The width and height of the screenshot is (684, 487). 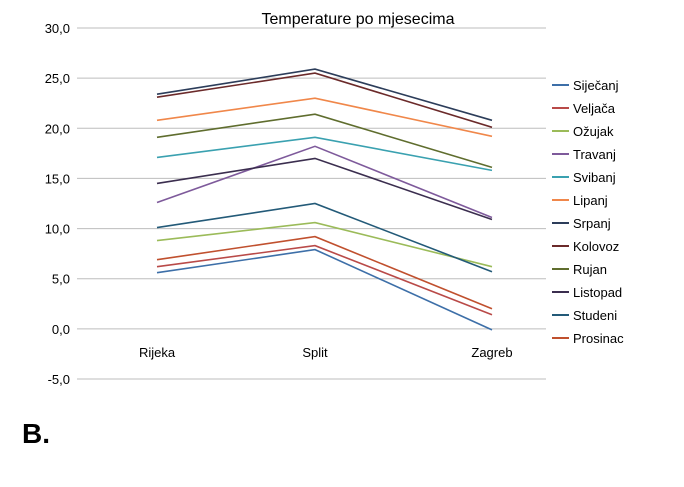 I want to click on series-line-rujan, so click(x=324, y=141).